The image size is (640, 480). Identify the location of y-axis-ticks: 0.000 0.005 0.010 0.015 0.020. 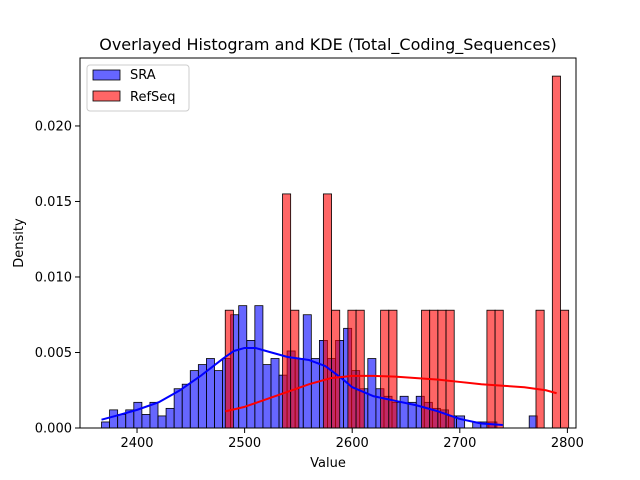
(57, 278).